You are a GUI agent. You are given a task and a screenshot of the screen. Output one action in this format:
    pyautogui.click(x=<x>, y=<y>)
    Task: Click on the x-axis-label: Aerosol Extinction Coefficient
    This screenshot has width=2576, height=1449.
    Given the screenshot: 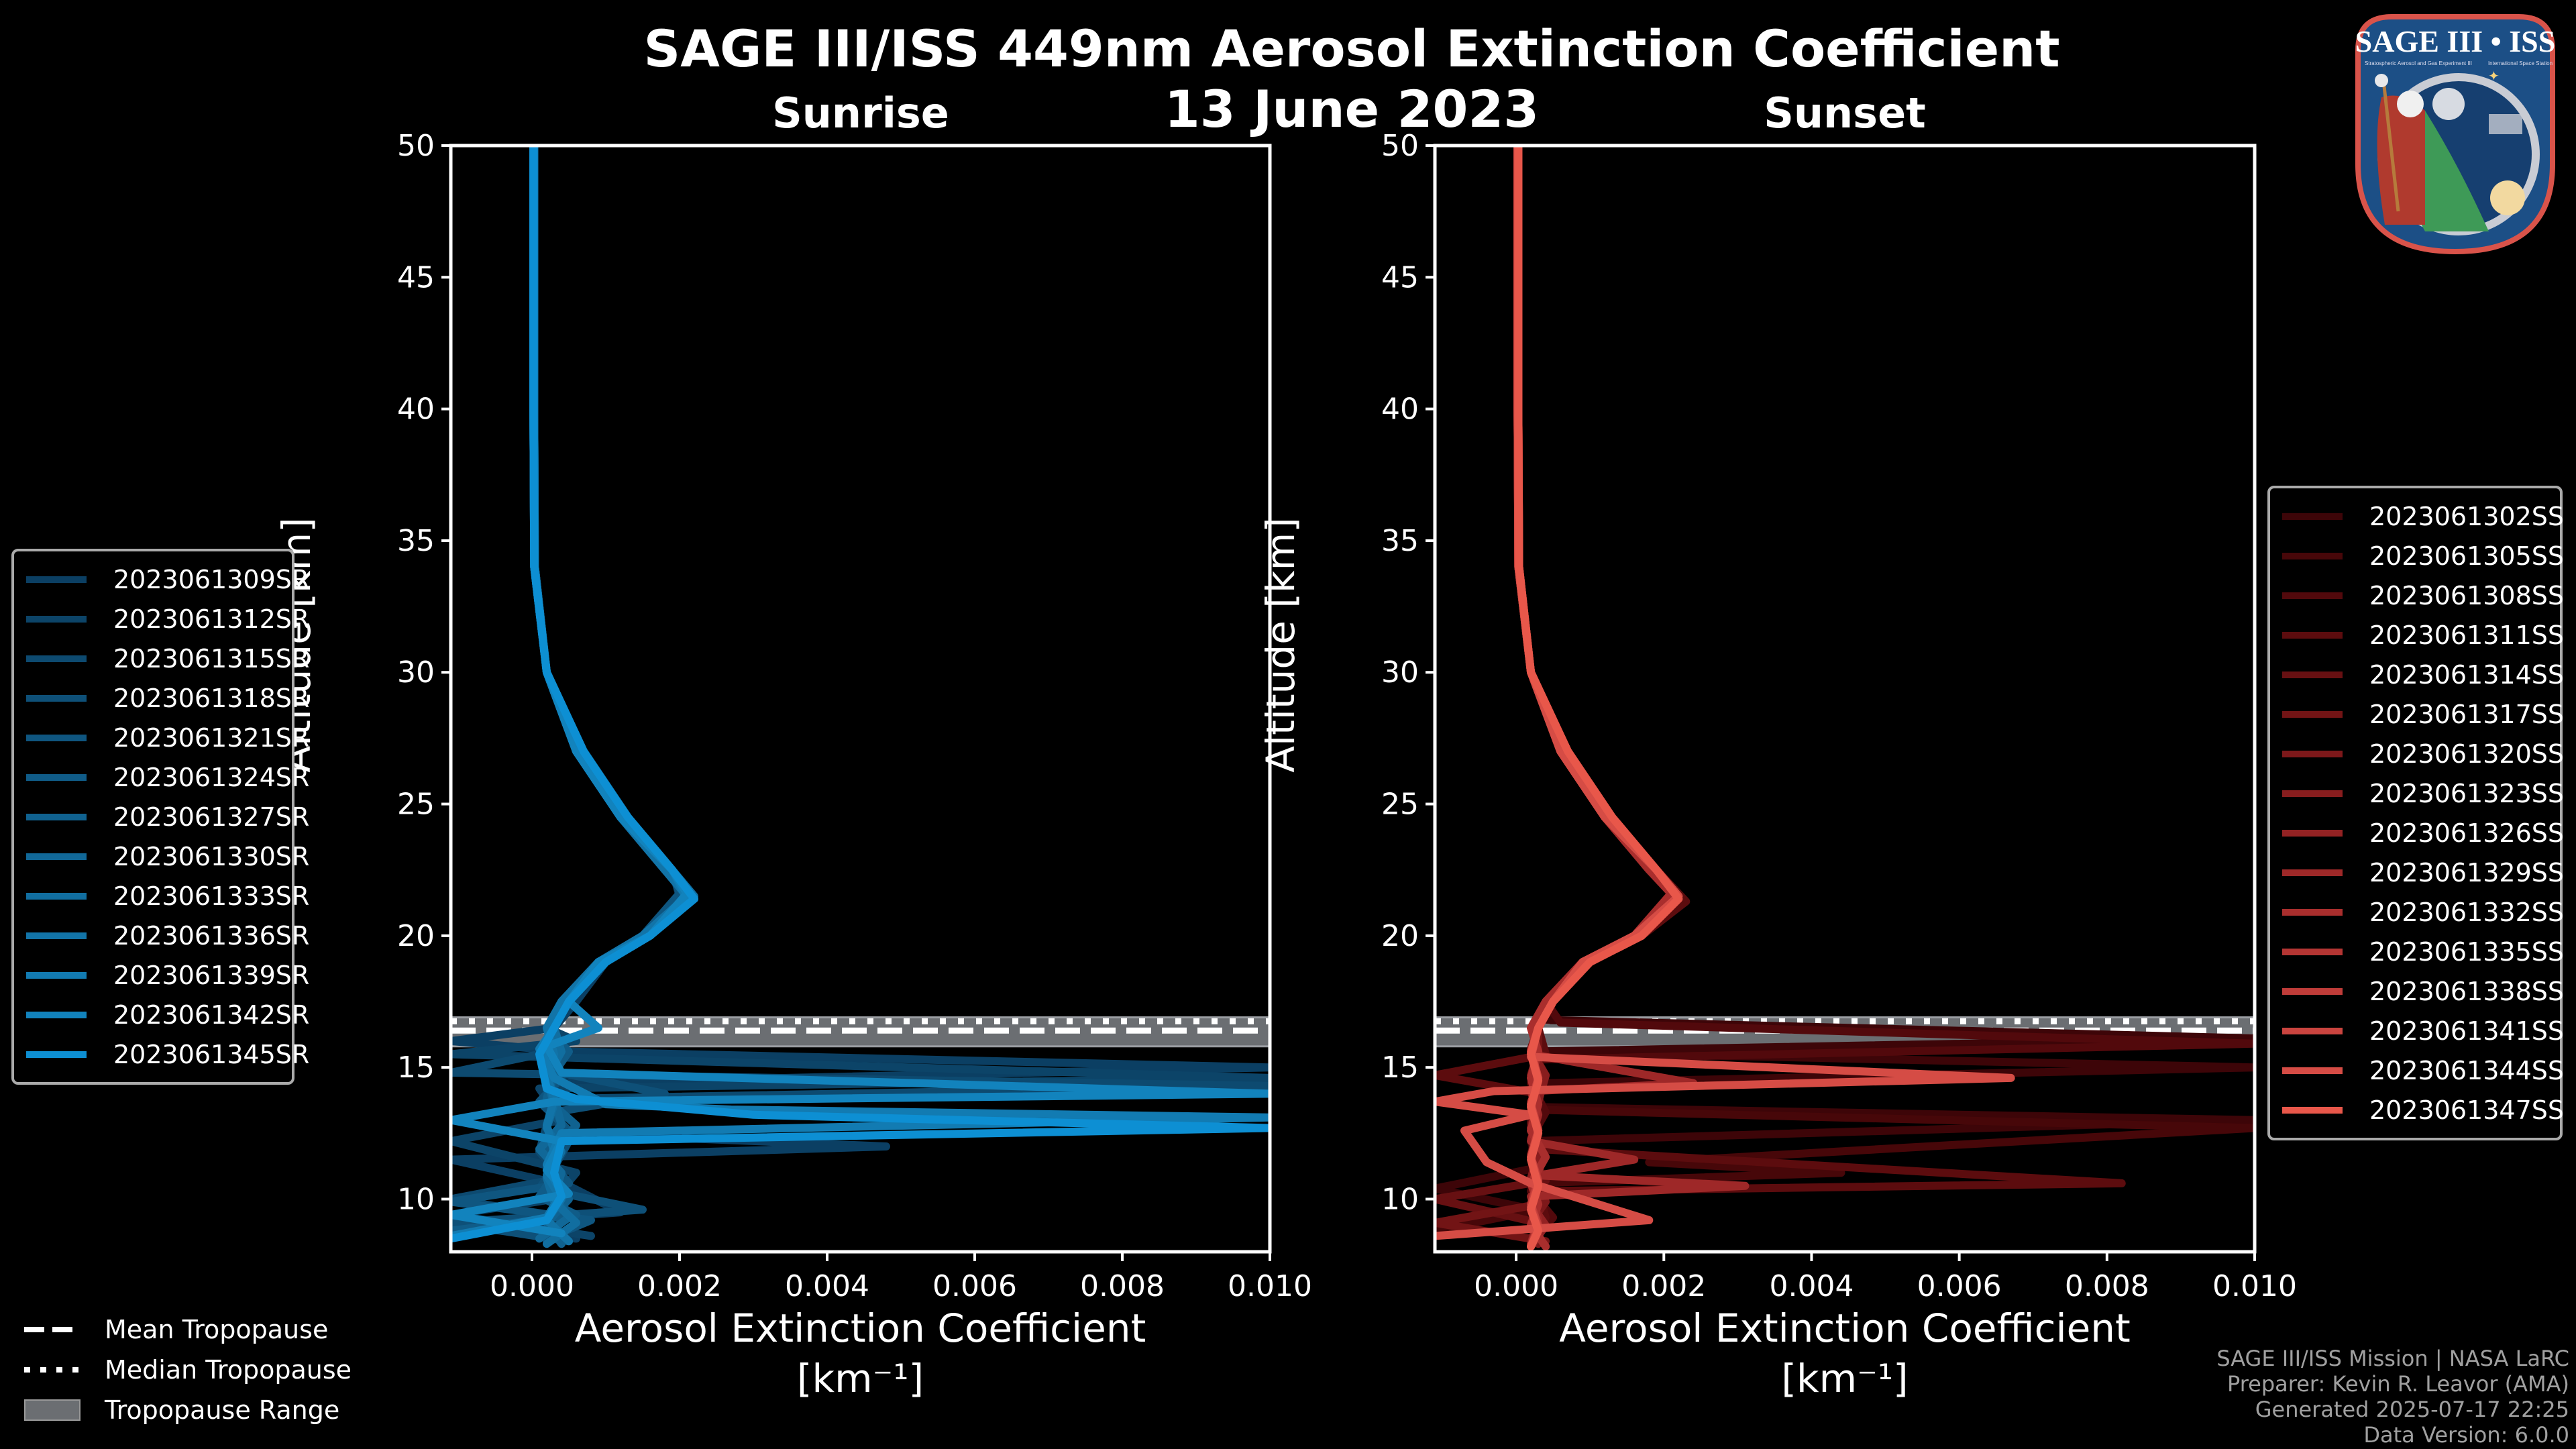 What is the action you would take?
    pyautogui.click(x=1845, y=1328)
    